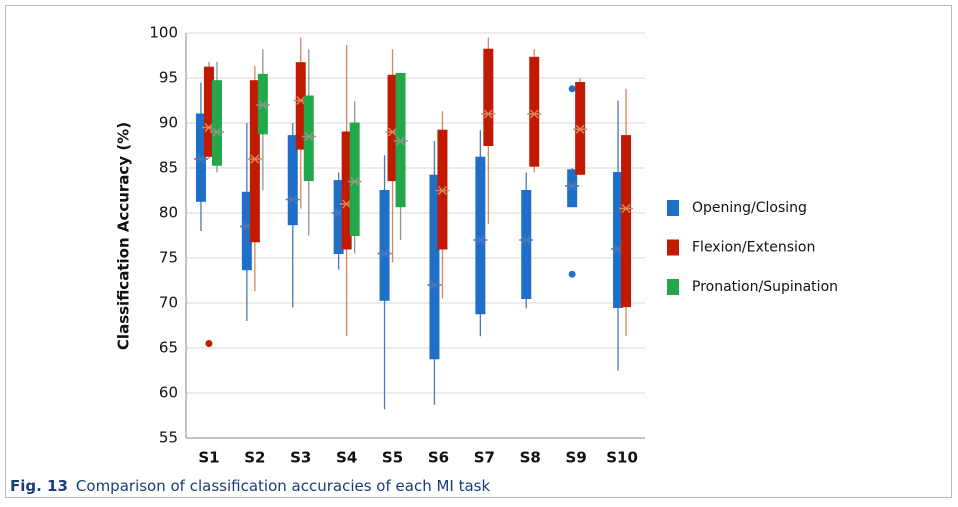 Image resolution: width=958 pixels, height=507 pixels. What do you see at coordinates (484, 458) in the screenshot?
I see `x-tick-label: S7` at bounding box center [484, 458].